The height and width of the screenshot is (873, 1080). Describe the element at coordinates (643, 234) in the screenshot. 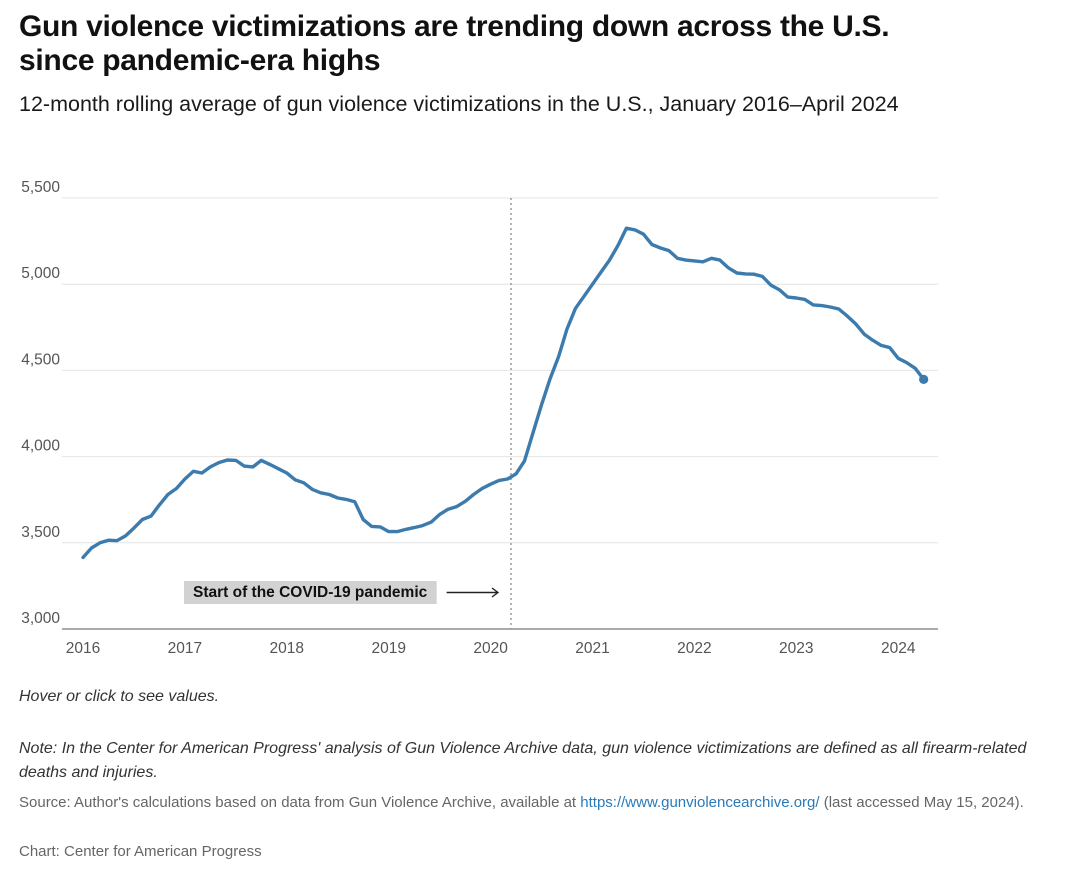

I see `data-point: 5,290` at that location.